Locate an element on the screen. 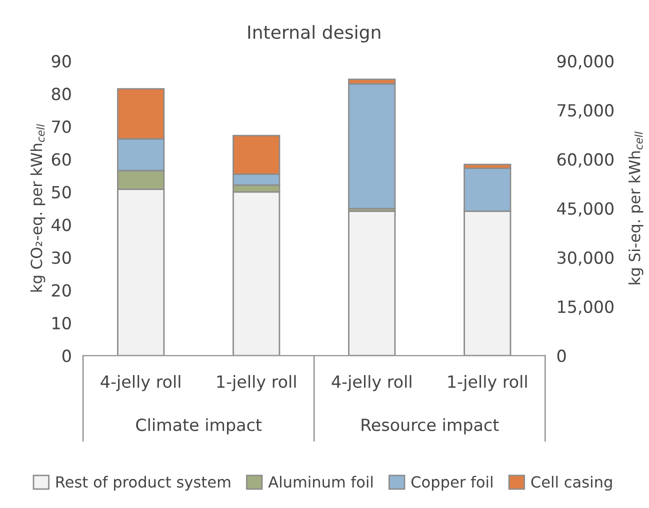 The image size is (649, 508). y-tick-label: 80 is located at coordinates (61, 94).